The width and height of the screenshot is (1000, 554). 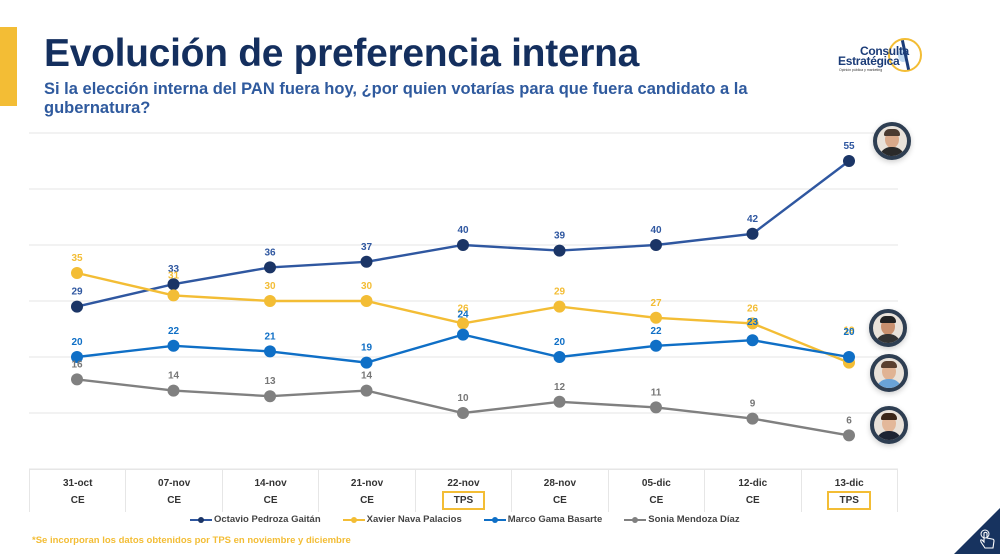 I want to click on data-label: 29, so click(x=560, y=292).